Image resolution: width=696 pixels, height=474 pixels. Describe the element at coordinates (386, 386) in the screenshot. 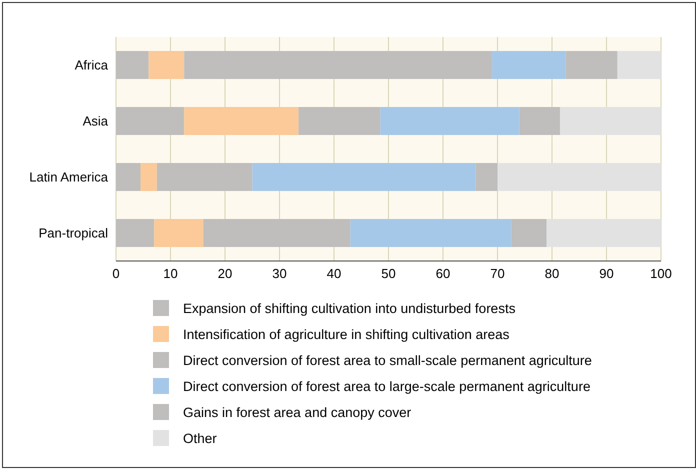

I see `legend-label: Direct conversion of forest area to large-scale permanent agriculture` at that location.